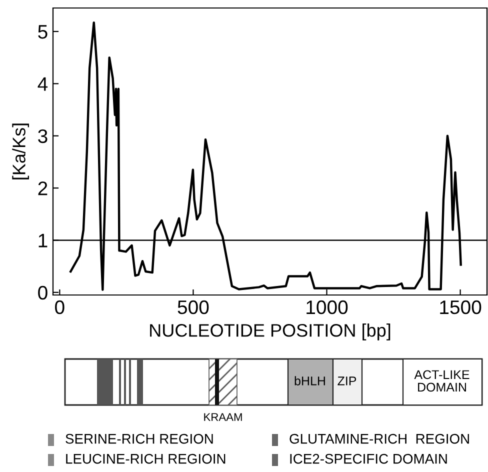 The image size is (488, 472). Describe the element at coordinates (327, 307) in the screenshot. I see `x-tick-label: 1000` at that location.